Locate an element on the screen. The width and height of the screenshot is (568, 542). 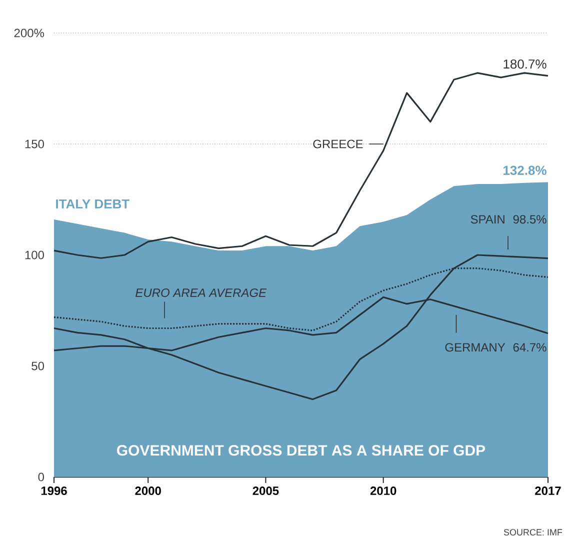
annotation: 132.8% is located at coordinates (525, 170).